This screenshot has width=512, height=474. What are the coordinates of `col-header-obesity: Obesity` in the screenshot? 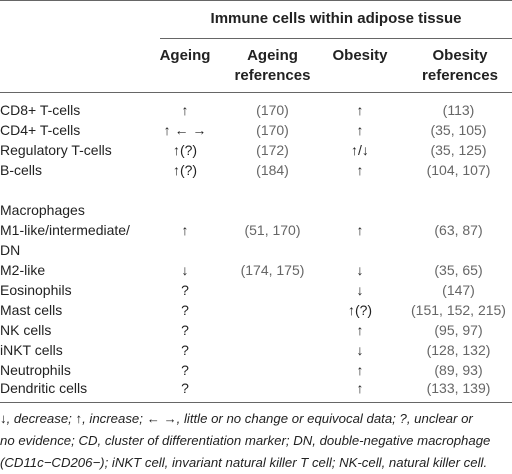 It's located at (360, 55).